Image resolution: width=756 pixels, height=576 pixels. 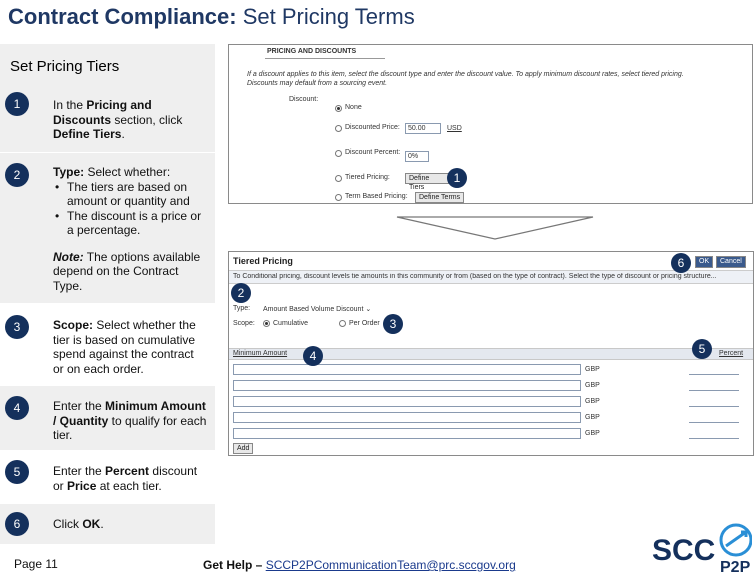 I want to click on radio-term-based, so click(x=338, y=197).